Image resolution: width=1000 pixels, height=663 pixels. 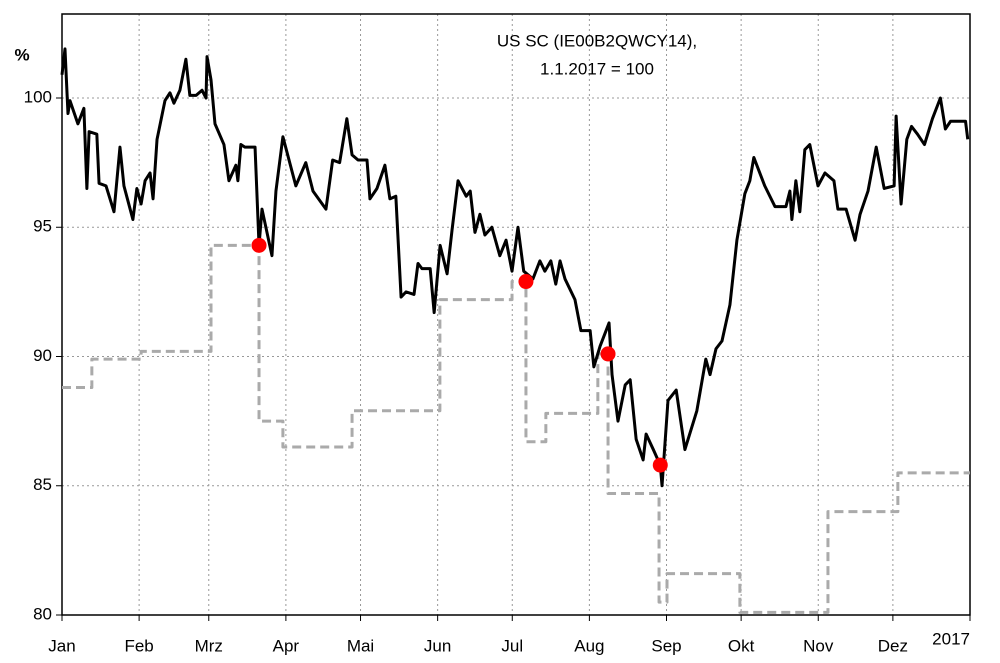 What do you see at coordinates (666, 645) in the screenshot?
I see `x-tick-label: Sep` at bounding box center [666, 645].